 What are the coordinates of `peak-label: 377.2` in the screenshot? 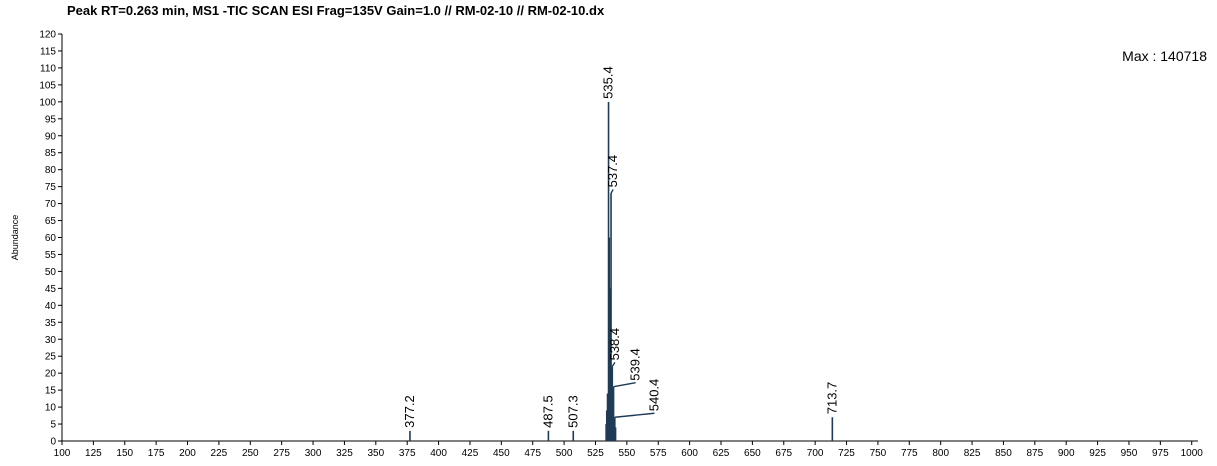 It's located at (409, 411).